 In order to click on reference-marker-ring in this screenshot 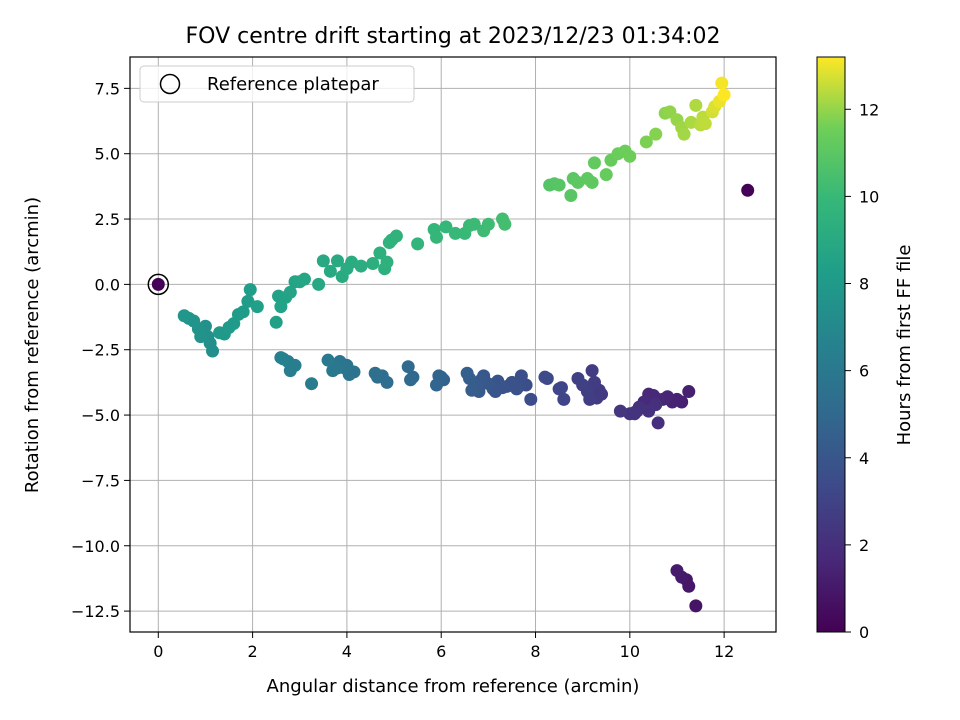, I will do `click(158, 284)`.